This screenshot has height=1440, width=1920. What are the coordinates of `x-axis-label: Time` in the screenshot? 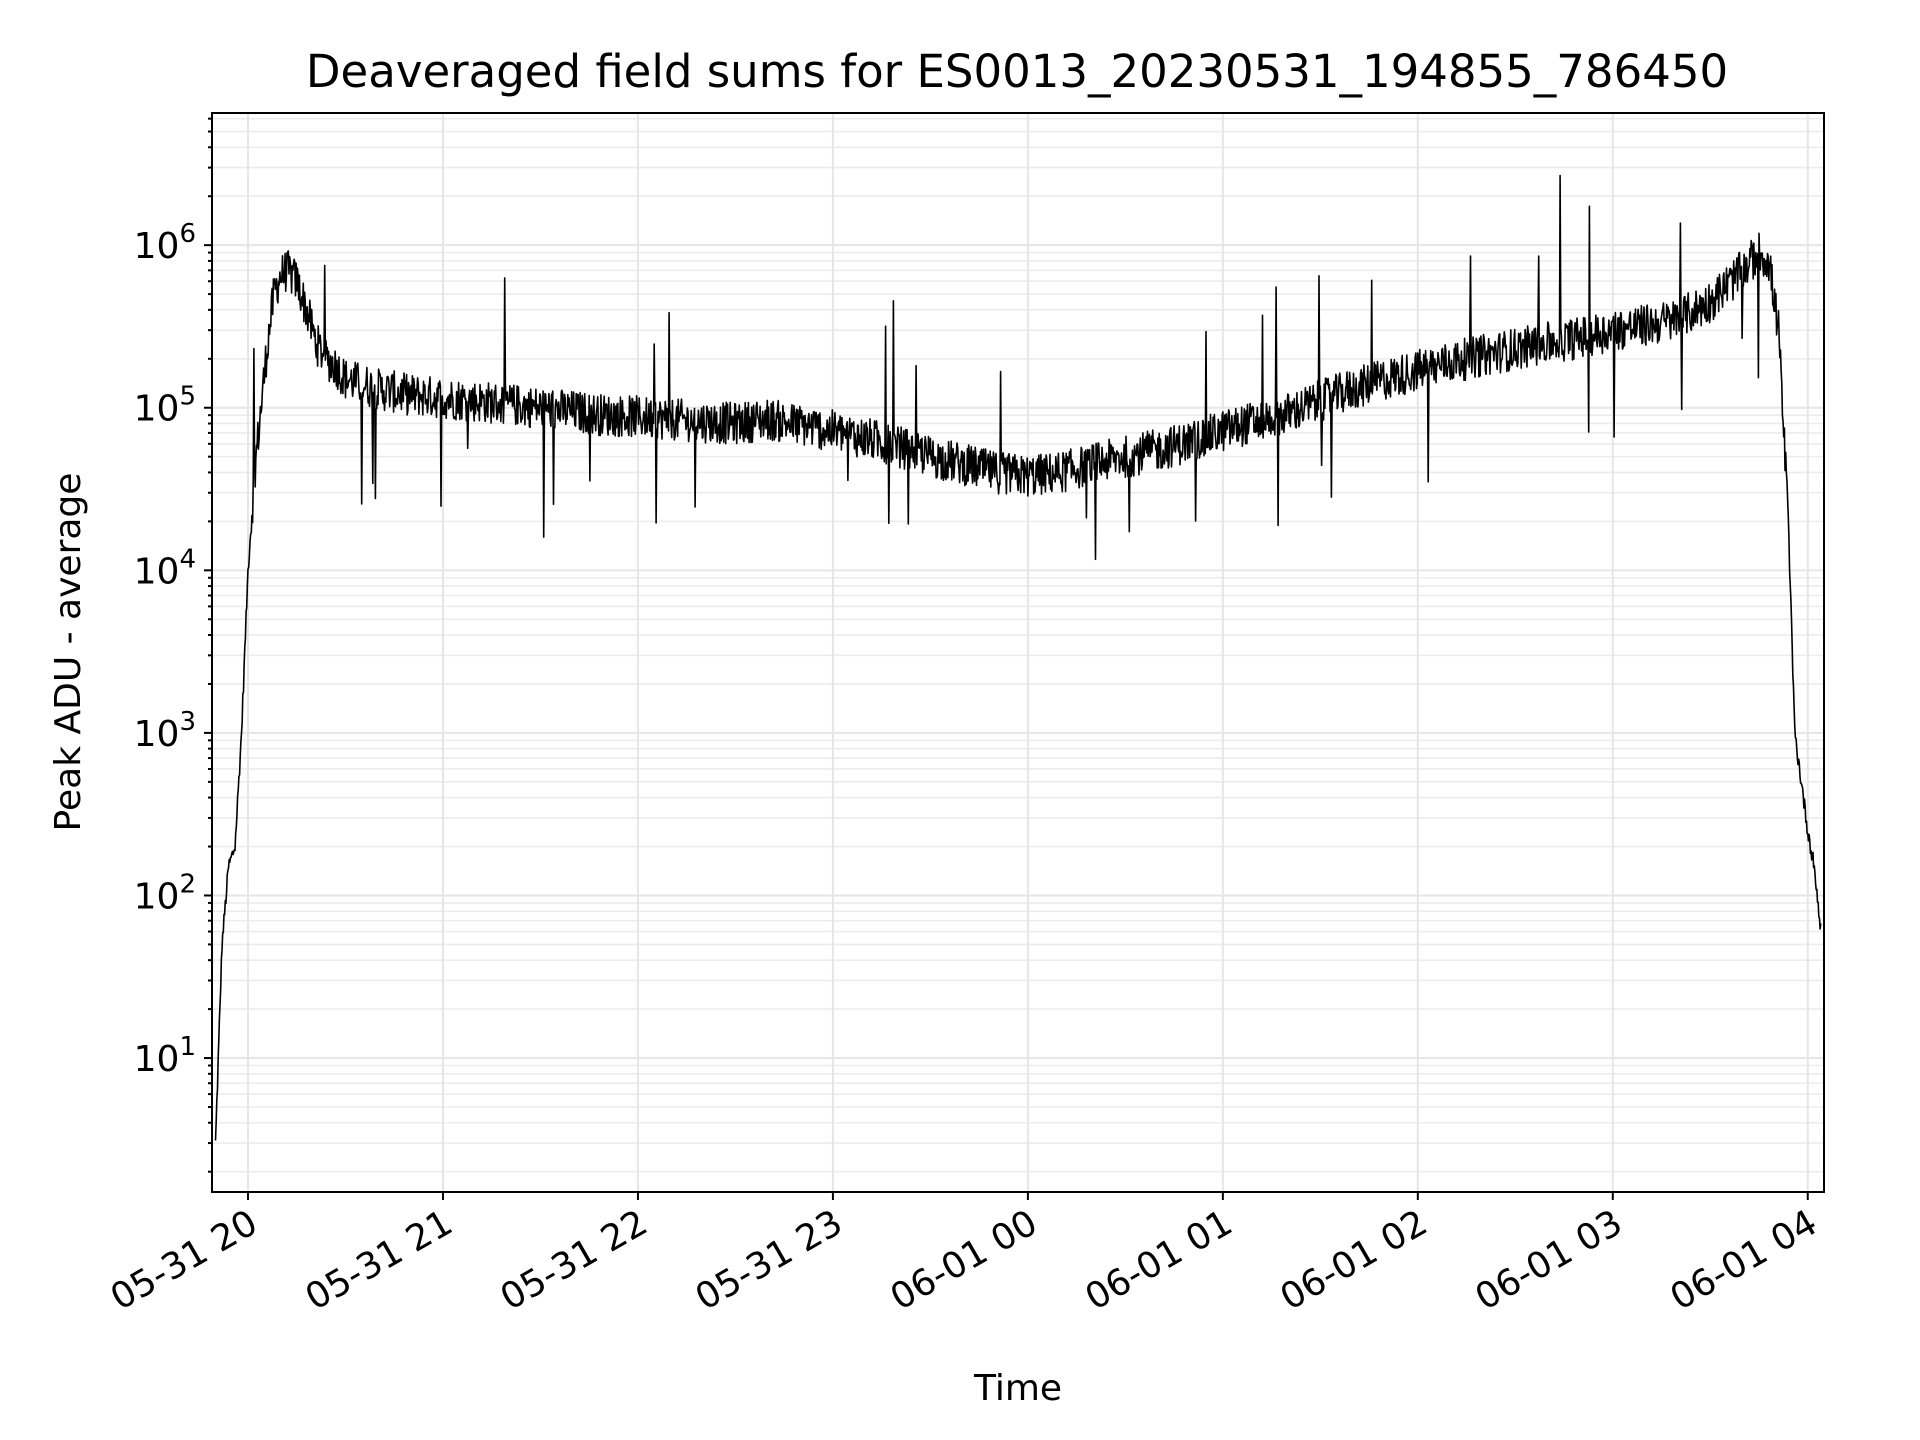 It's located at (1017, 1388).